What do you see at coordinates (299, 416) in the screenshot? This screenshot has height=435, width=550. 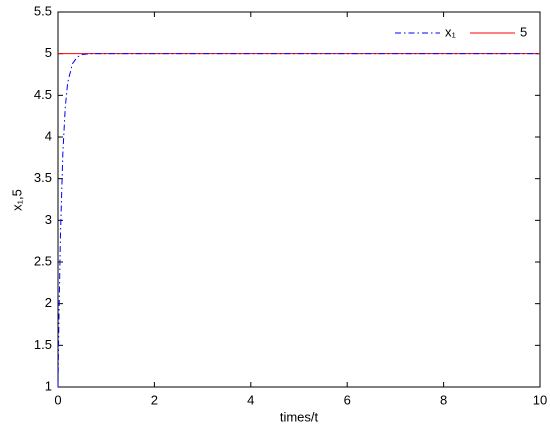 I see `x-axis-label: times/t` at bounding box center [299, 416].